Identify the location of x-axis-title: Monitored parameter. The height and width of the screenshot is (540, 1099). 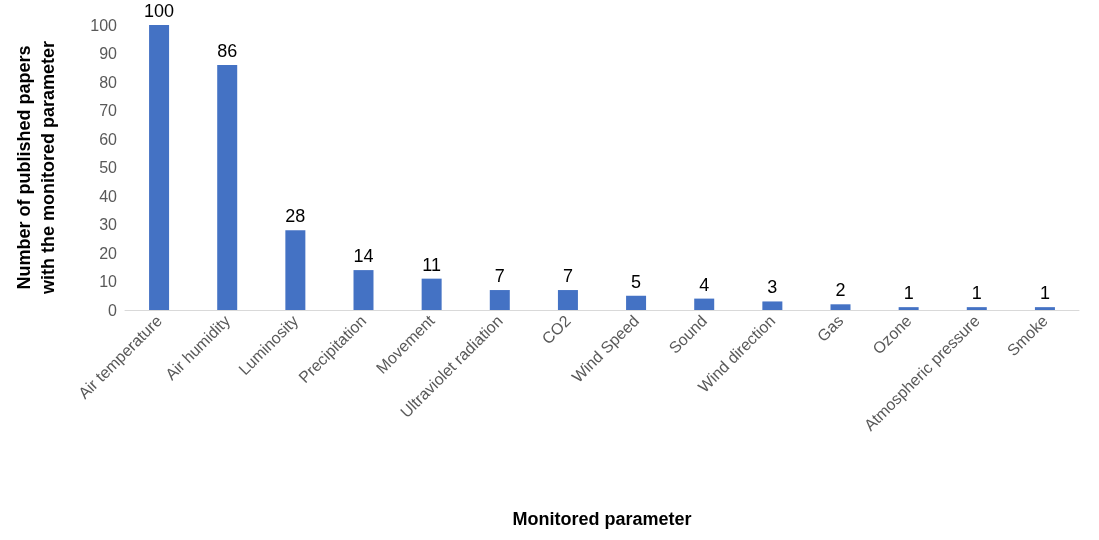
(602, 519).